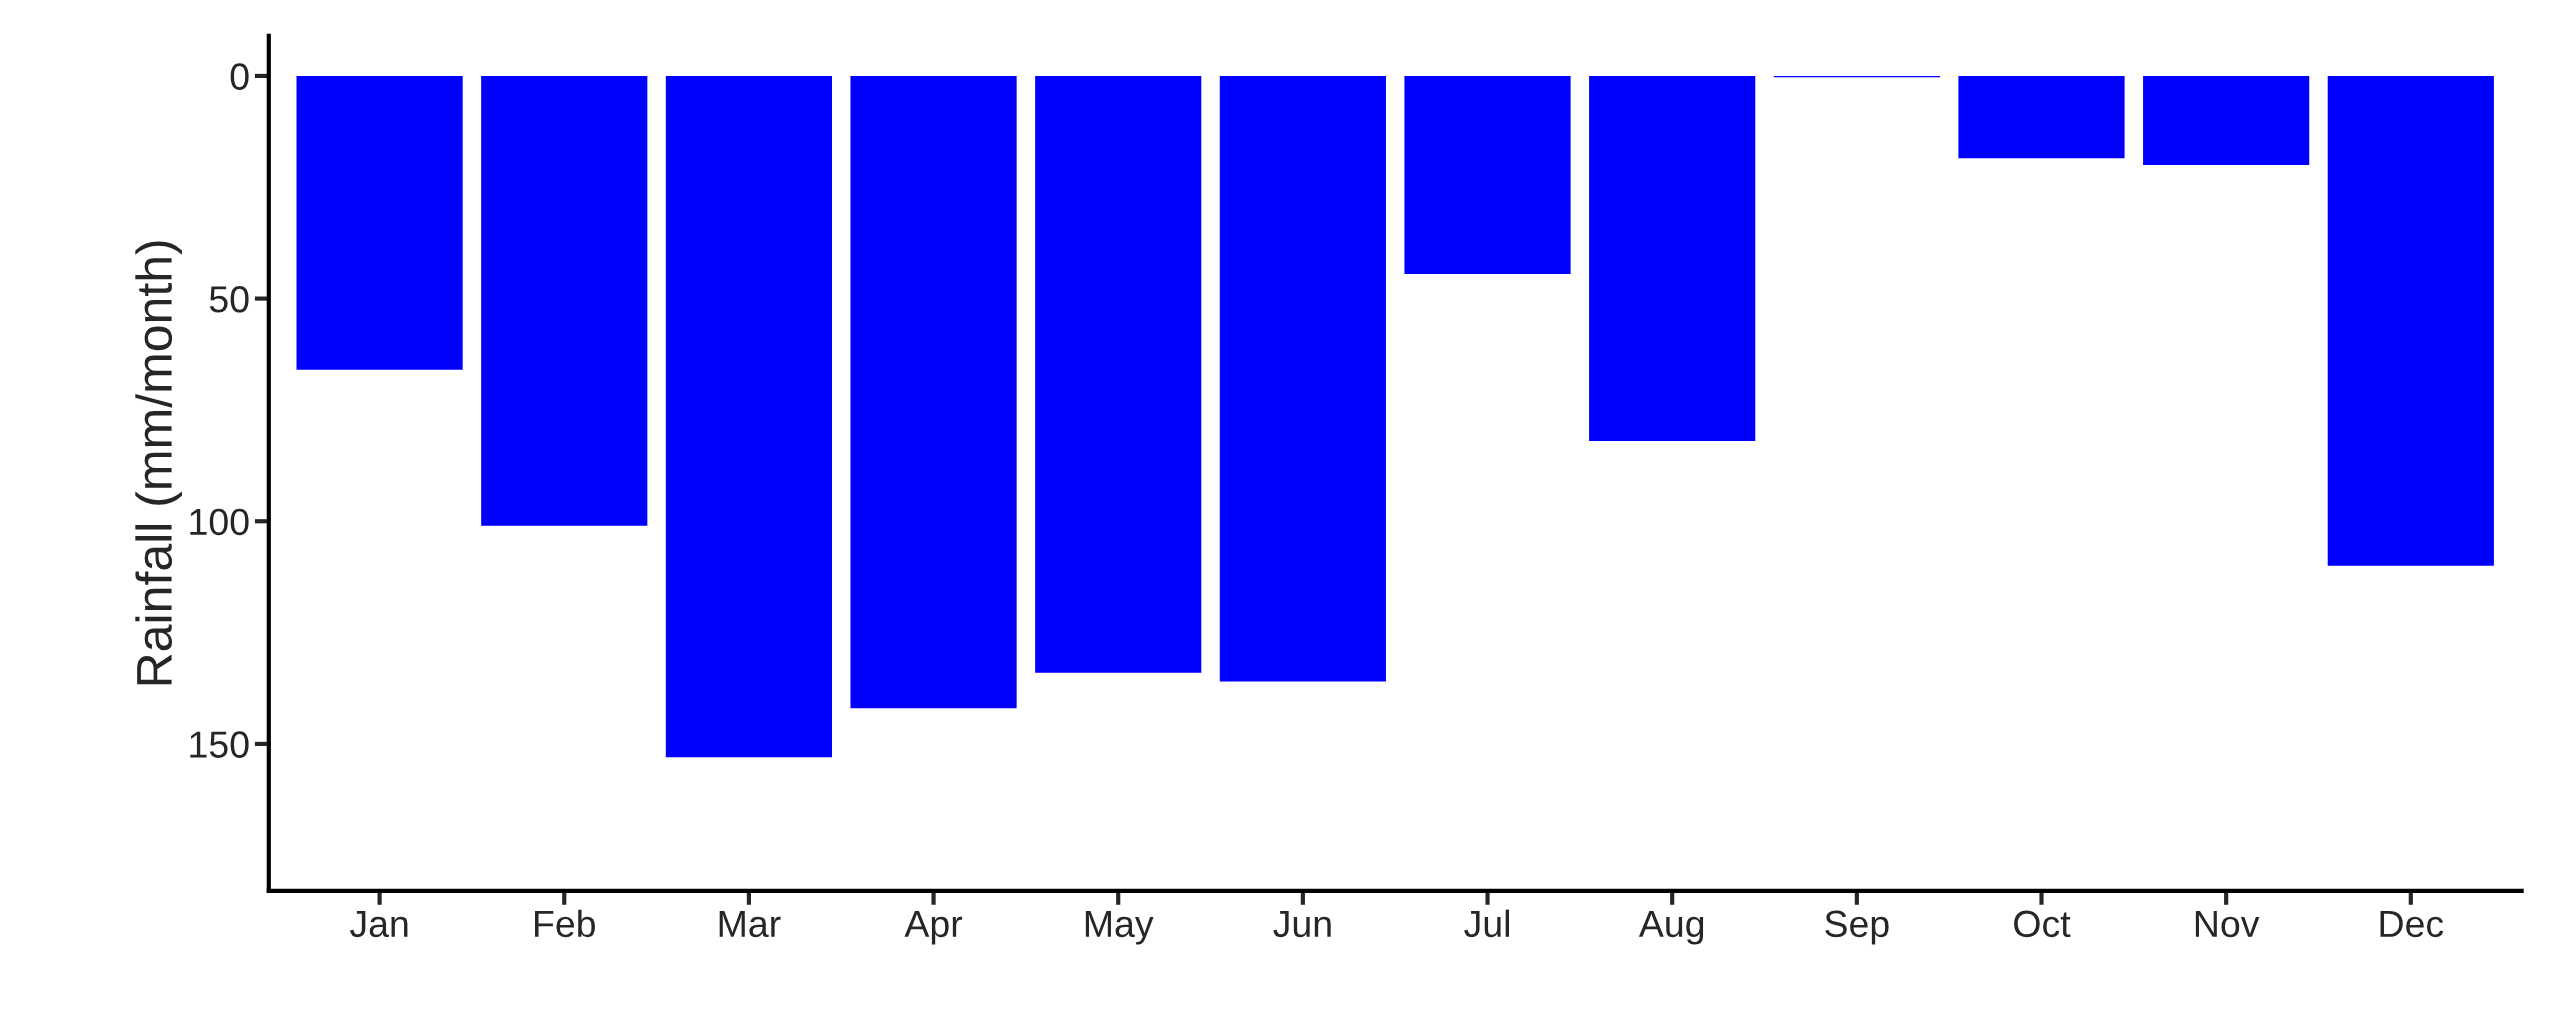 This screenshot has width=2560, height=1024. Describe the element at coordinates (239, 76) in the screenshot. I see `y-tick-label: 0` at that location.